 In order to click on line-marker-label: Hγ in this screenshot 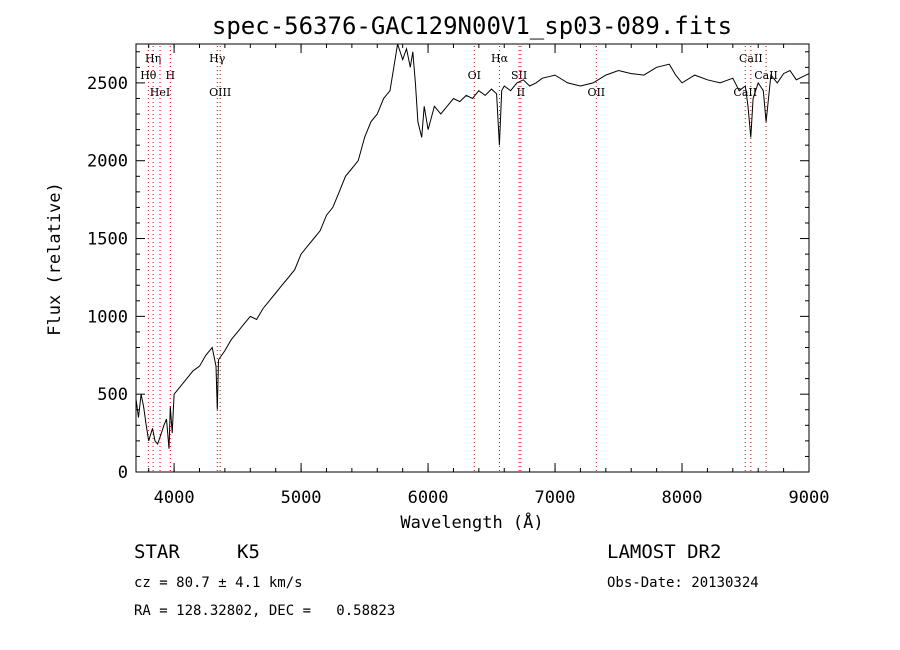, I will do `click(217, 58)`.